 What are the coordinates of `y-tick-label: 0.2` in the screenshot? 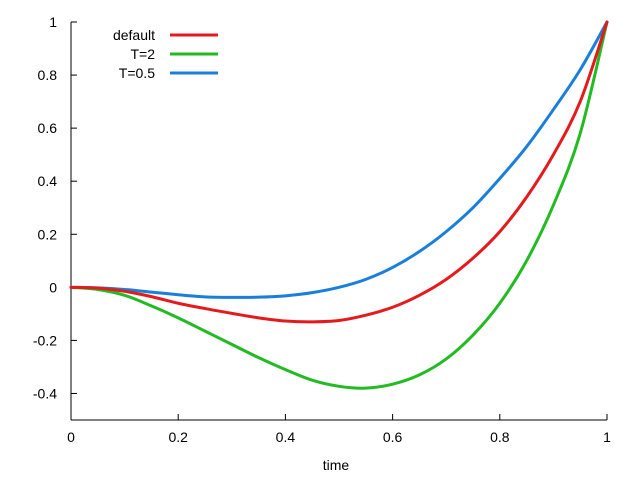 It's located at (48, 234).